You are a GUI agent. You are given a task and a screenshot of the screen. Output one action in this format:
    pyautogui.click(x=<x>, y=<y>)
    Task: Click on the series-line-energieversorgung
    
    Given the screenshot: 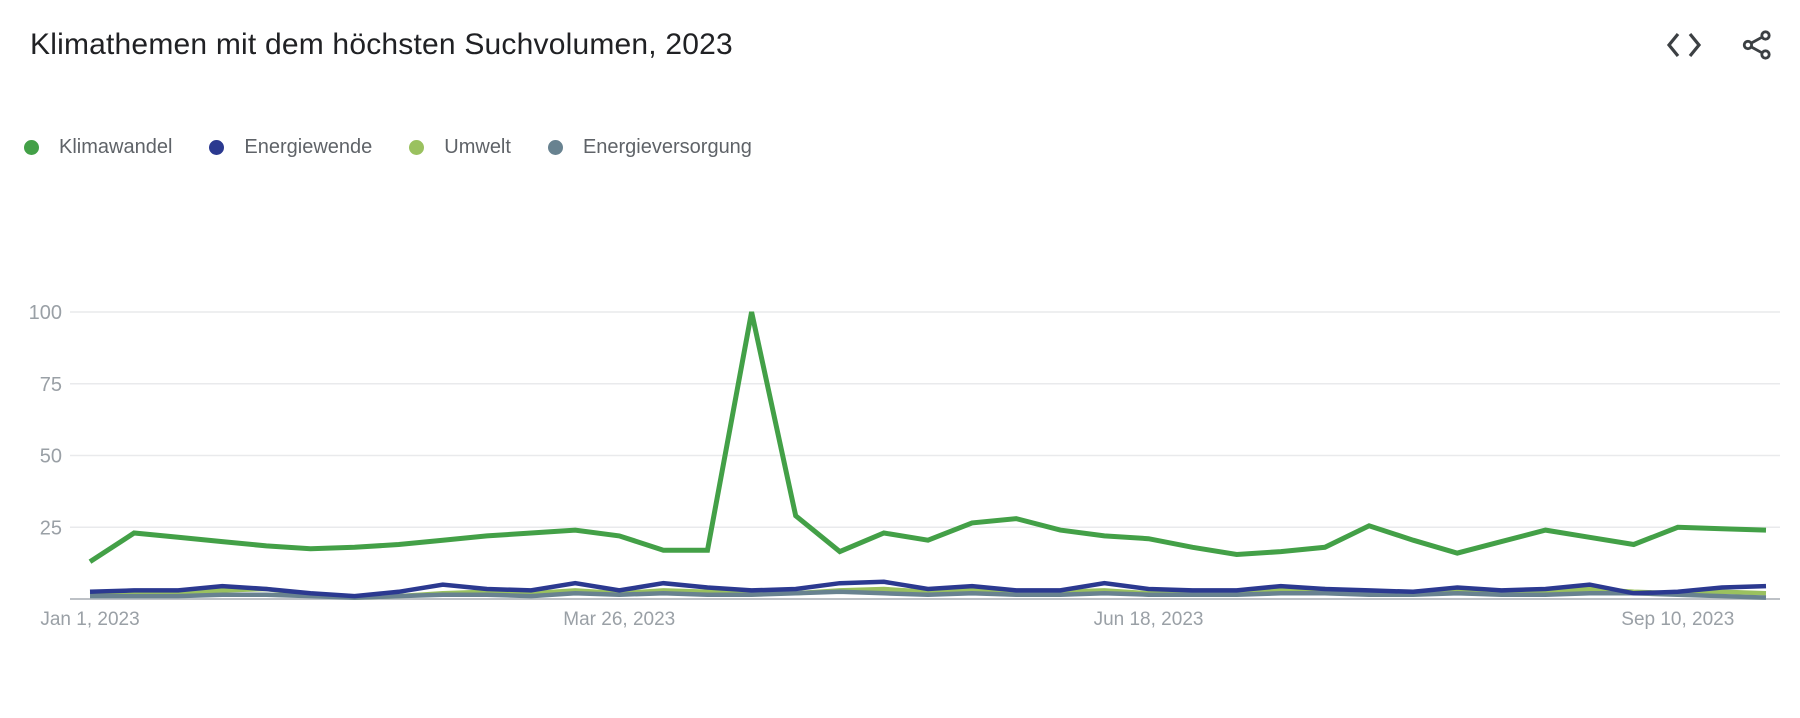 What is the action you would take?
    pyautogui.click(x=928, y=594)
    